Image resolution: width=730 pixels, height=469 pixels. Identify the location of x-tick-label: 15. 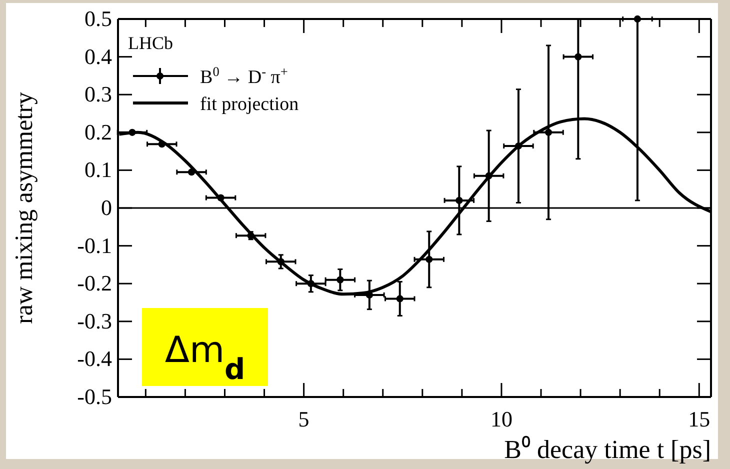
(699, 419).